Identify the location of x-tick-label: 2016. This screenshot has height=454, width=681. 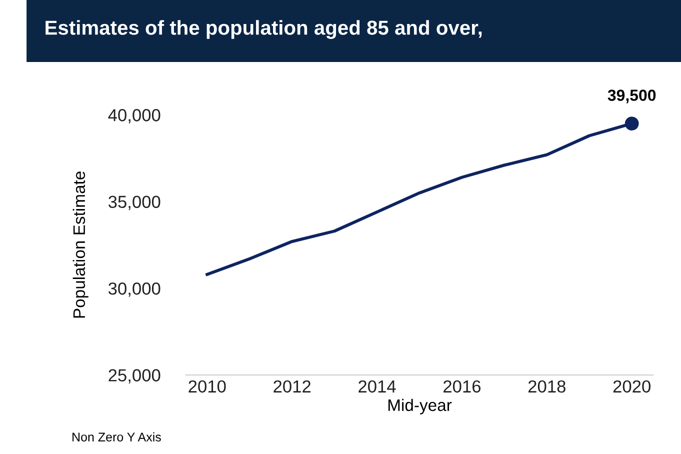
(462, 386).